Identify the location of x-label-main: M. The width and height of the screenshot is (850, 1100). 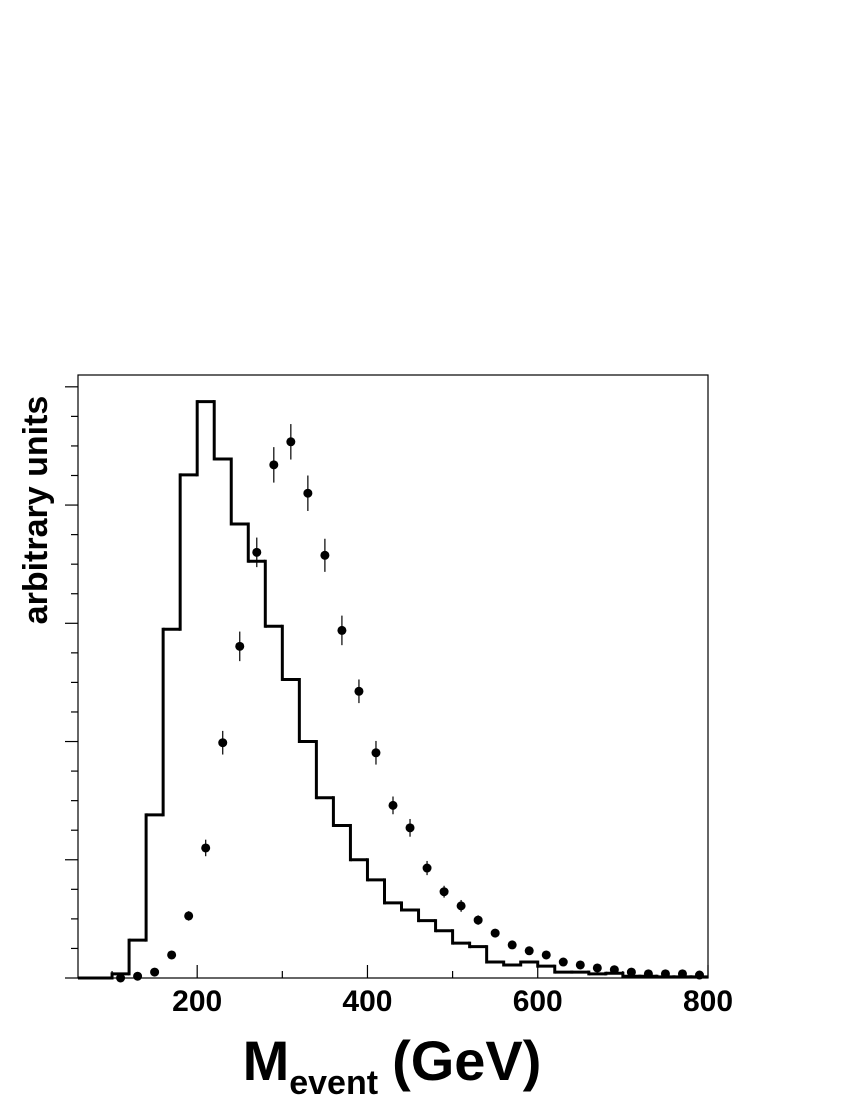
(266, 1060).